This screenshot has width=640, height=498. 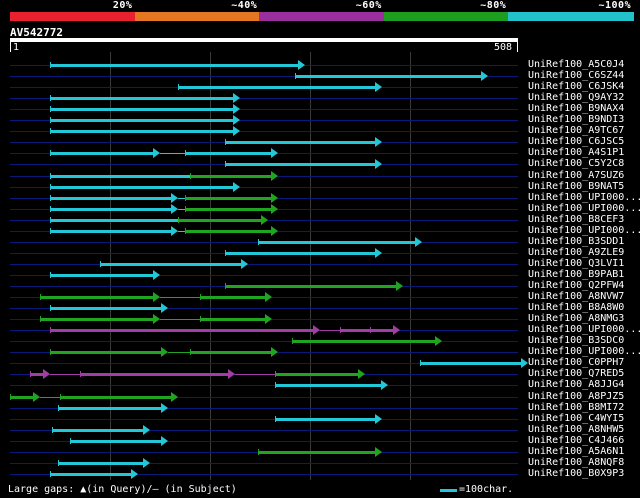 I want to click on hit-label: UniRef100_B3SDD1, so click(x=576, y=241).